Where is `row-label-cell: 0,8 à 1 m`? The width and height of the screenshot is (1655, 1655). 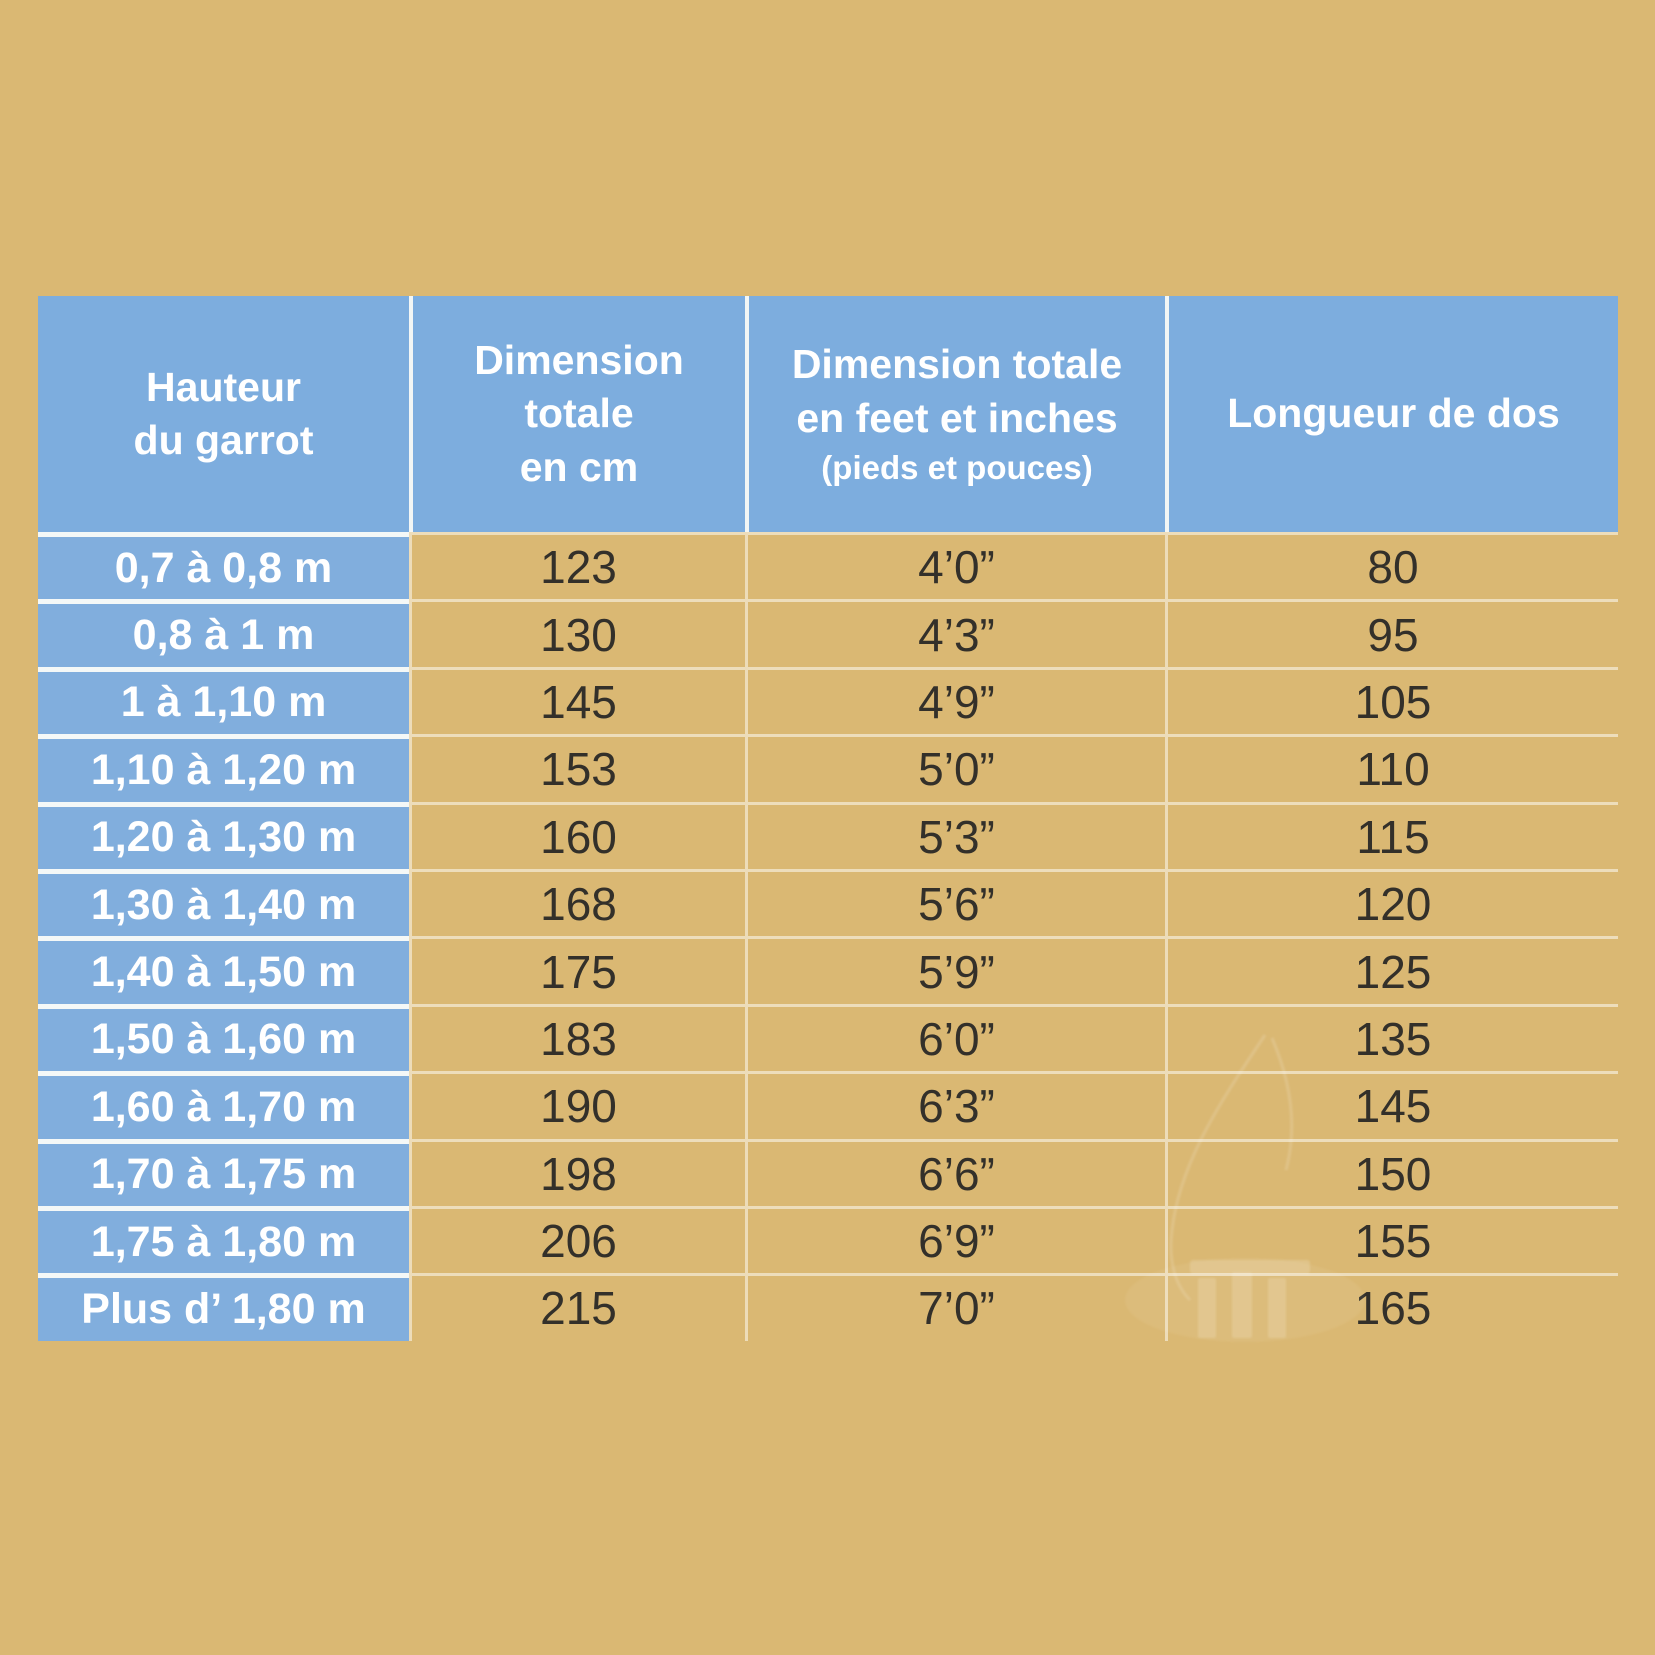
row-label-cell: 0,8 à 1 m is located at coordinates (223, 633).